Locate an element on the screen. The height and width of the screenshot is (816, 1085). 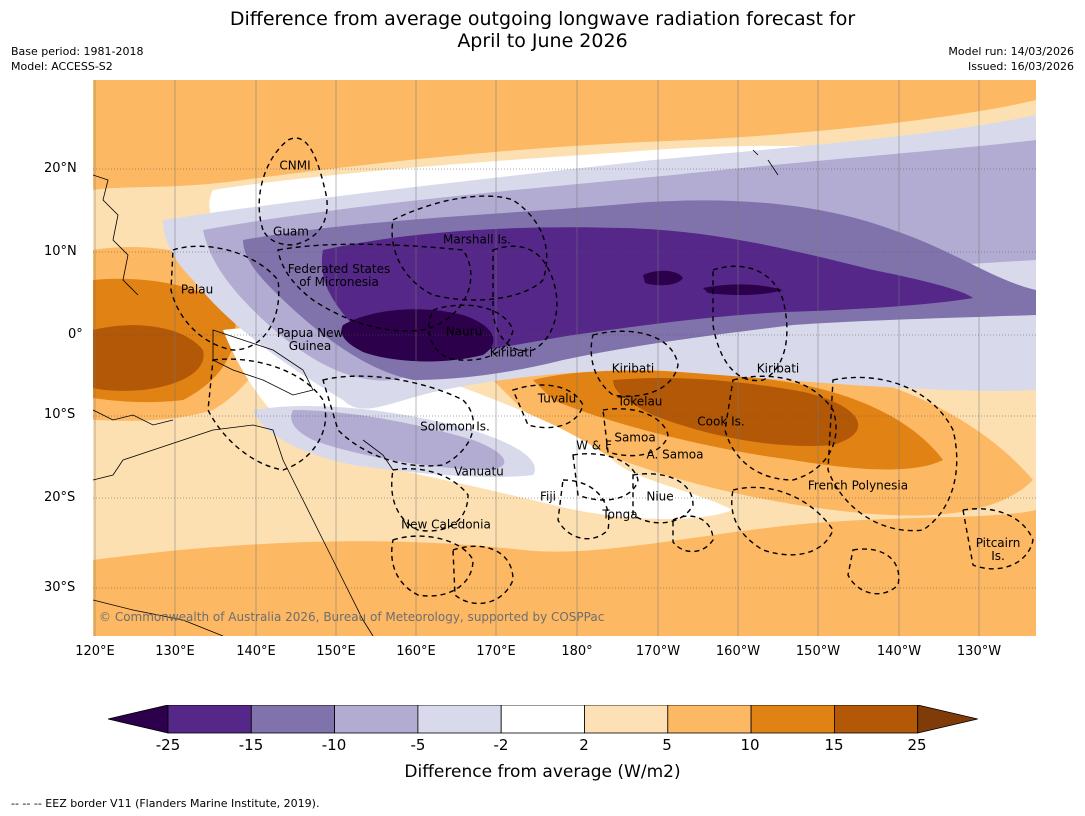
lon-tick-170w: 170°W is located at coordinates (658, 651).